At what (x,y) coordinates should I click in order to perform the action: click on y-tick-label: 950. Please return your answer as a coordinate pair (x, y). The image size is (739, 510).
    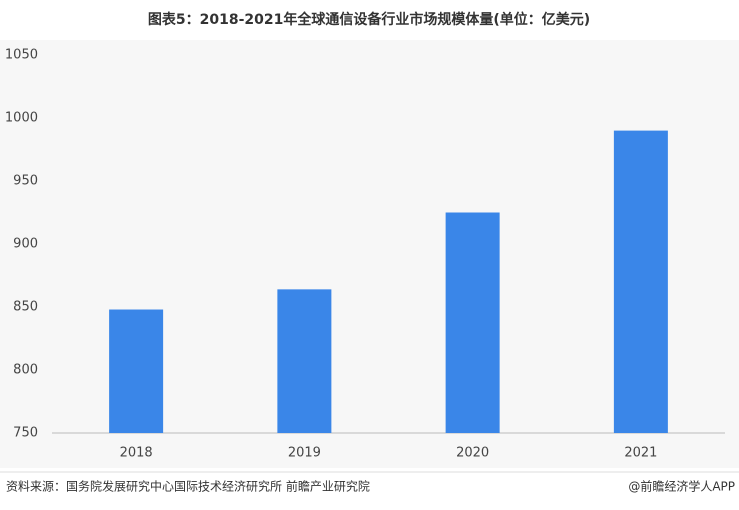
    Looking at the image, I should click on (25, 181).